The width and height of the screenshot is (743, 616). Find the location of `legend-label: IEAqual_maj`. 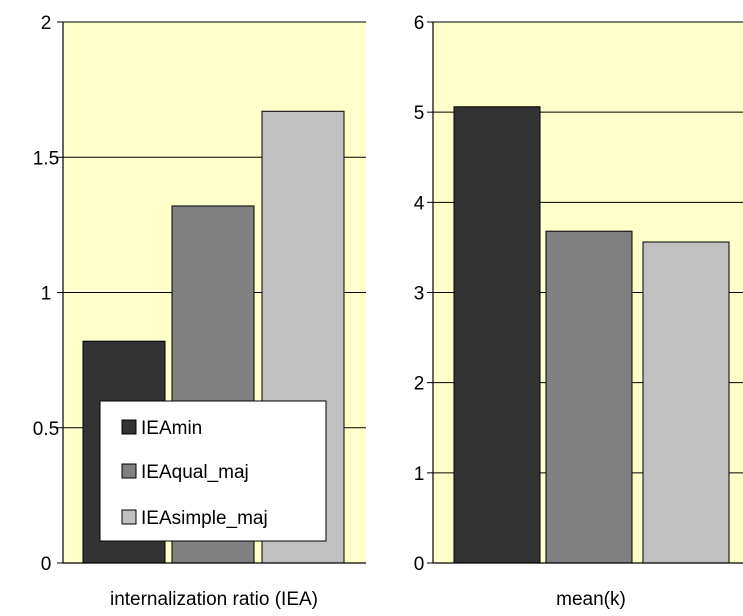

legend-label: IEAqual_maj is located at coordinates (195, 472).